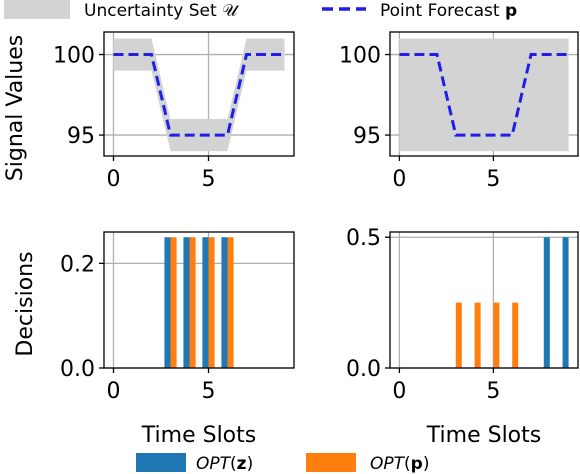  Describe the element at coordinates (198, 435) in the screenshot. I see `xlabel-time-slots-left: Time Slots` at that location.